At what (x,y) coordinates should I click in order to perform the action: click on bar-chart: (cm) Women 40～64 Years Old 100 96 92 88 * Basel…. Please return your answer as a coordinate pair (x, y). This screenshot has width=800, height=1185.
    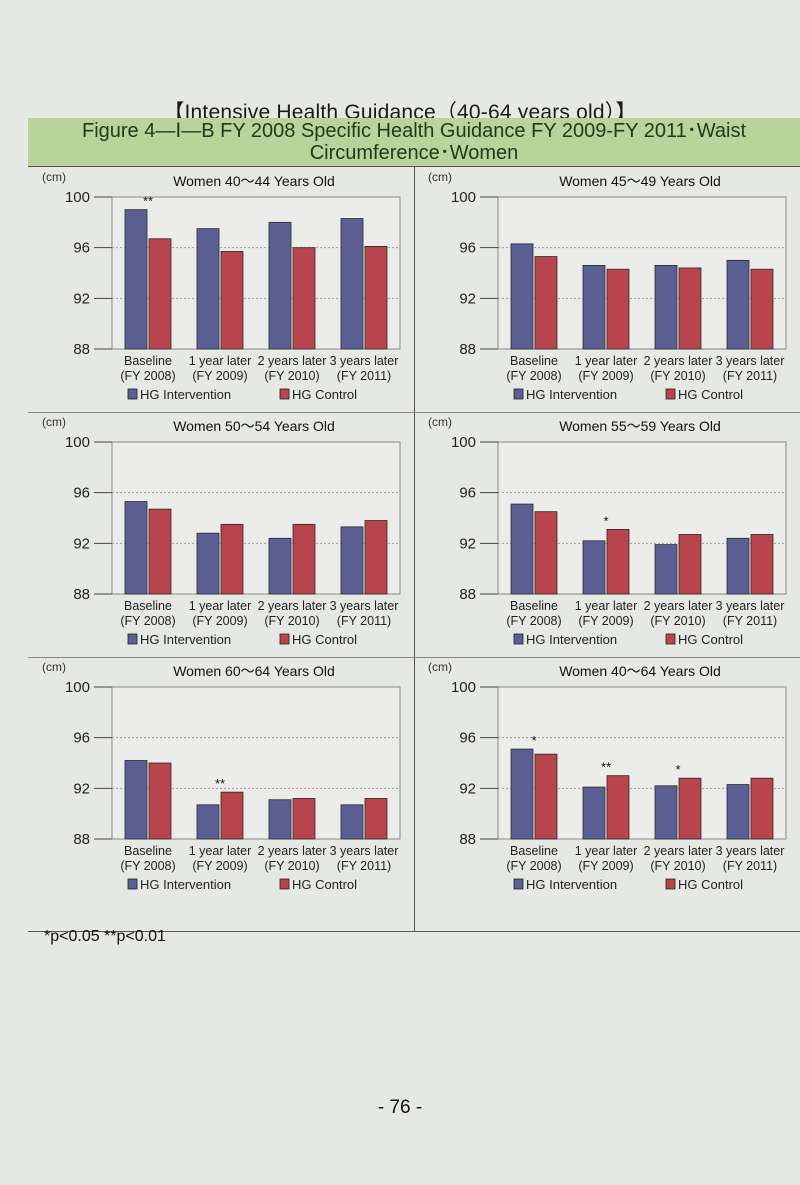
    Looking at the image, I should click on (607, 776).